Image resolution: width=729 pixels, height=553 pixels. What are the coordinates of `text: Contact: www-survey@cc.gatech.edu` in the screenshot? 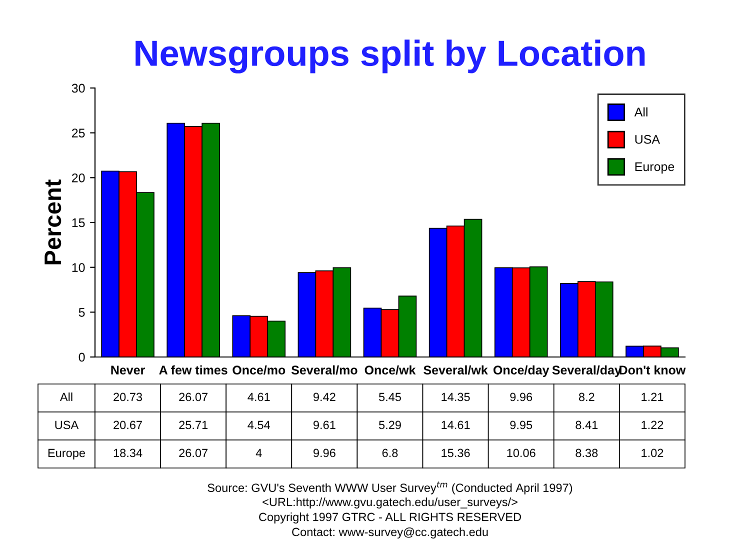 It's located at (390, 533).